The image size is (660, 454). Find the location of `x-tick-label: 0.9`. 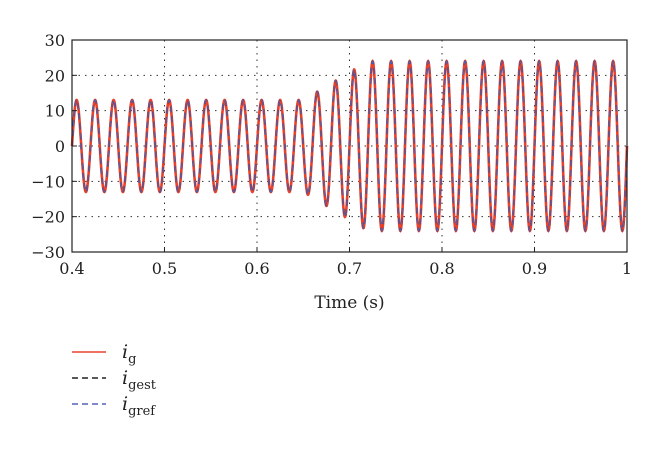

x-tick-label: 0.9 is located at coordinates (534, 268).